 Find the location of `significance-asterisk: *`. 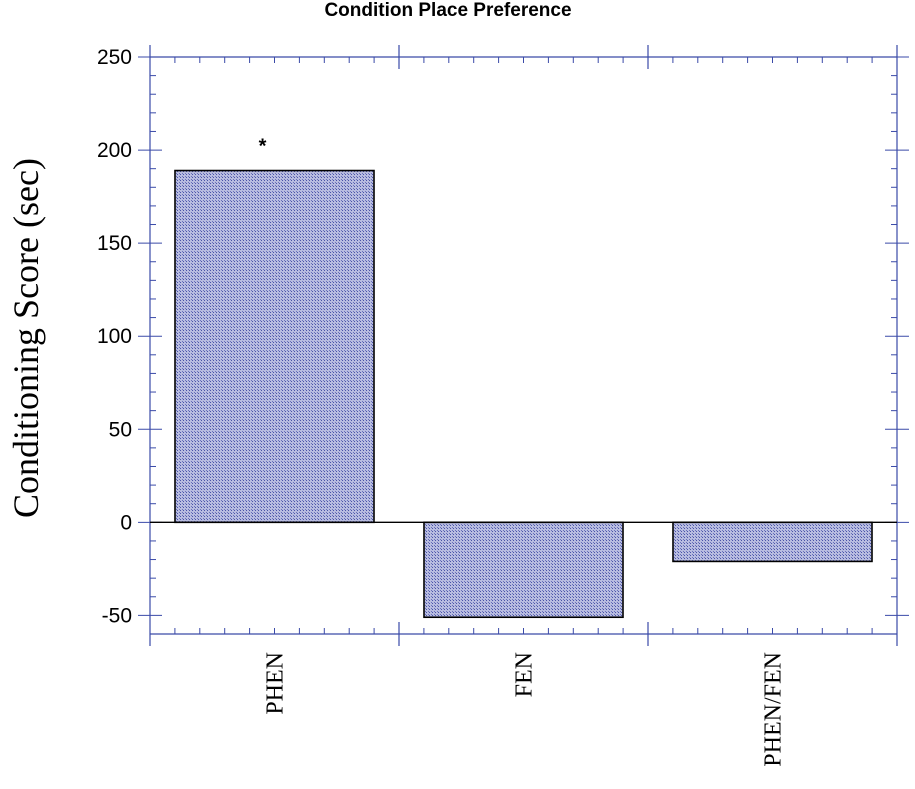

significance-asterisk: * is located at coordinates (263, 147).